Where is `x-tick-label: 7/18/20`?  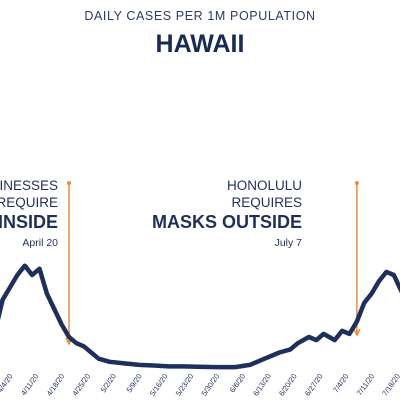
x-tick-label: 7/18/20 is located at coordinates (390, 385).